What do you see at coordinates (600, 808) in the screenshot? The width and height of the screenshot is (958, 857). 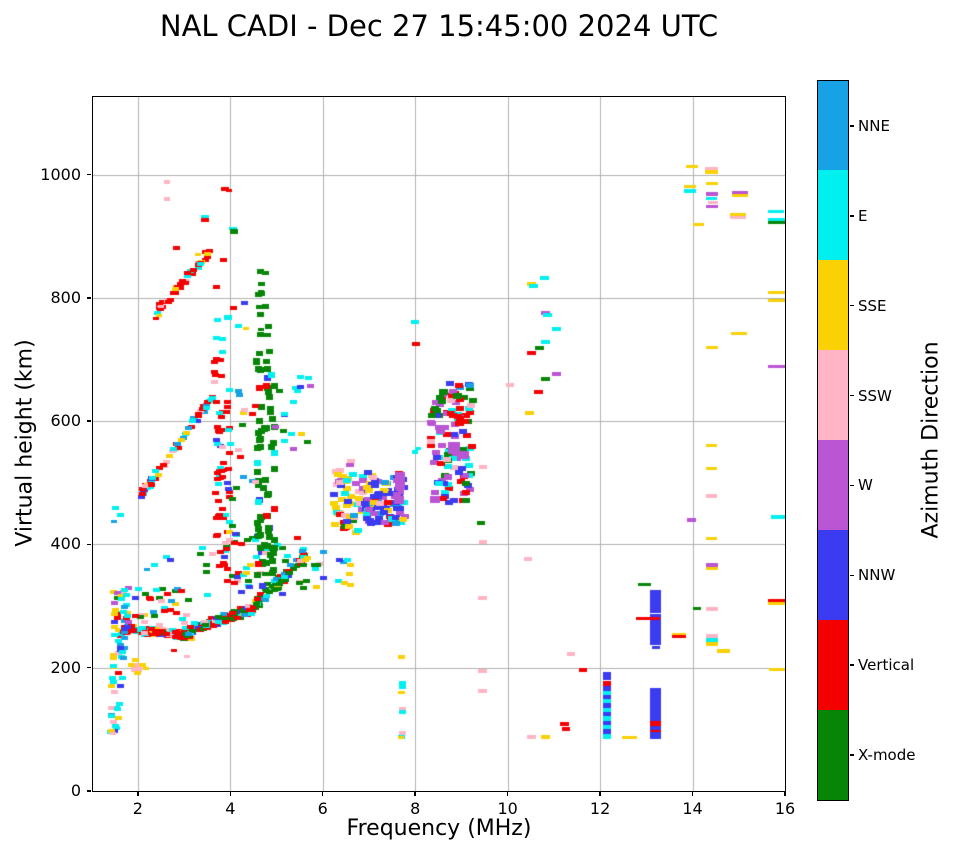 I see `x-tick-label: 12` at bounding box center [600, 808].